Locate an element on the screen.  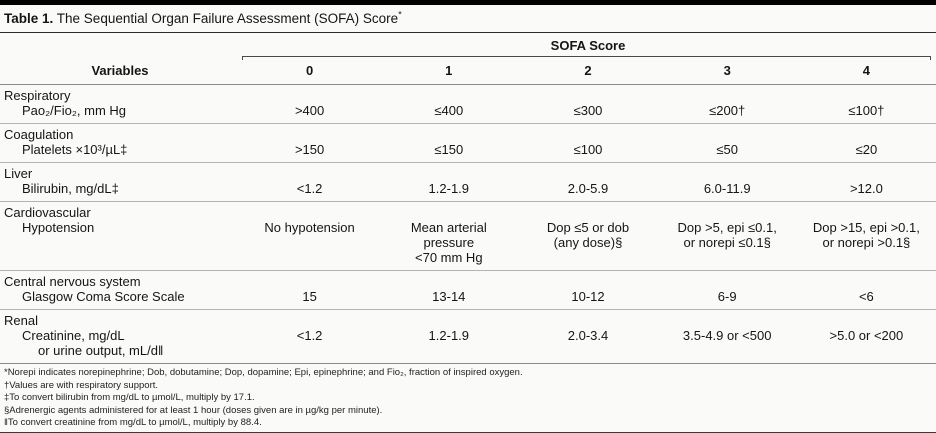
value-cell: ≤400 is located at coordinates (449, 110).